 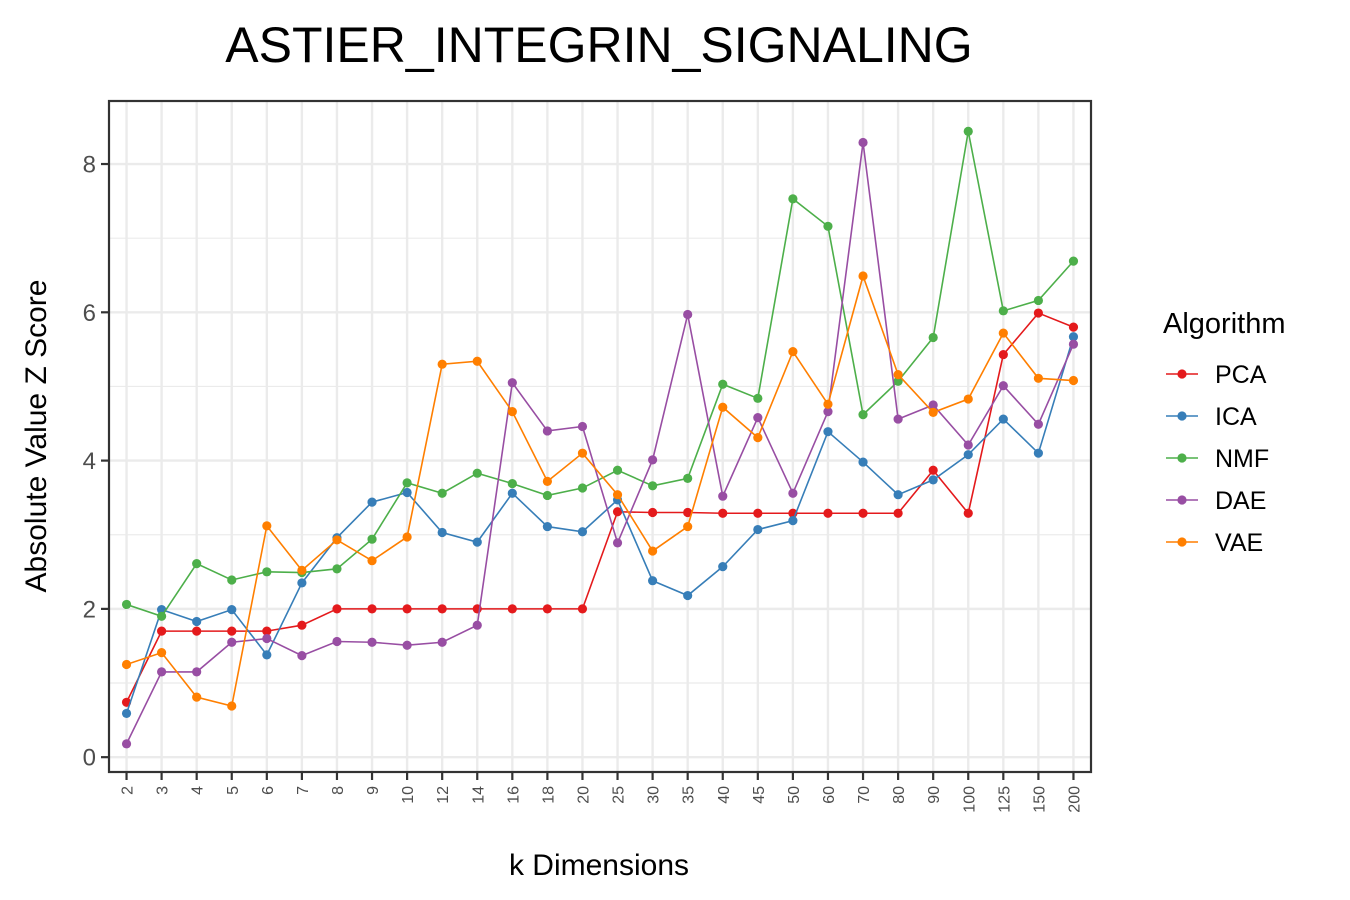 I want to click on y-tick-label: 2, so click(x=89, y=609).